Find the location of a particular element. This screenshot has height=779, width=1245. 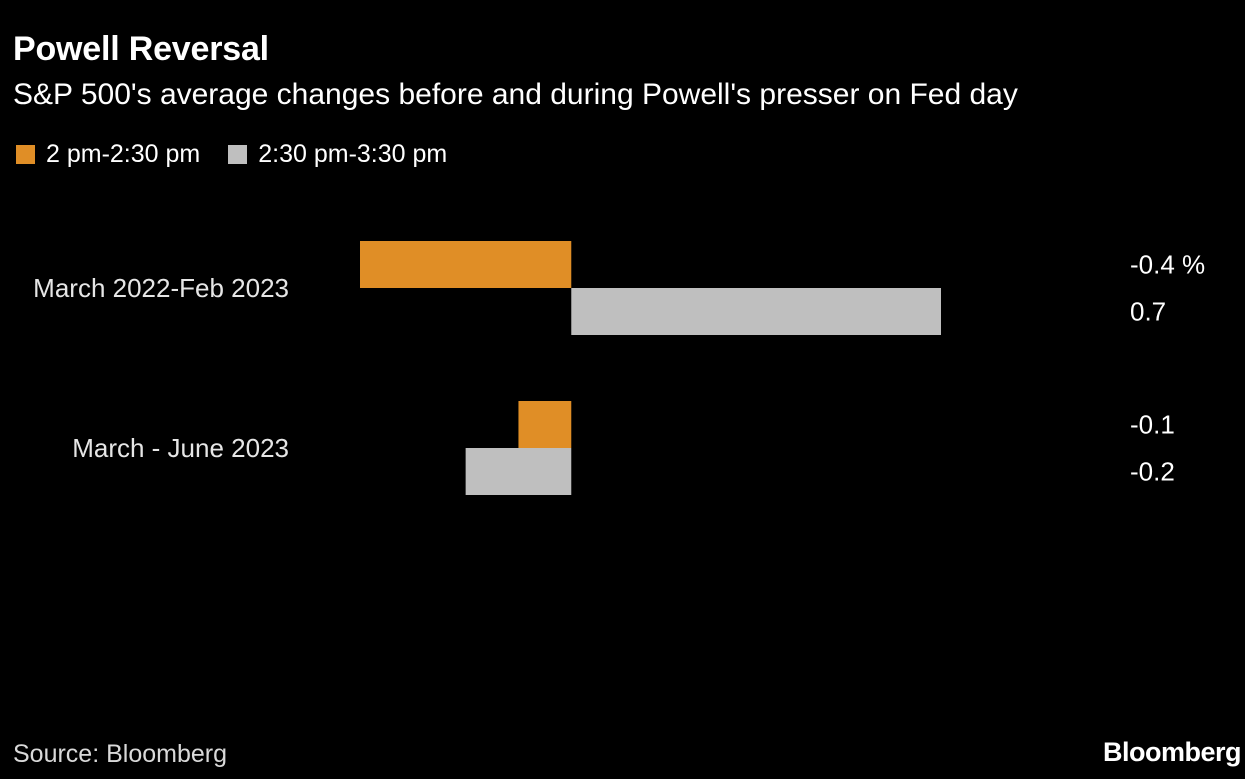

bloomberg-logo: Bloomberg is located at coordinates (1172, 752).